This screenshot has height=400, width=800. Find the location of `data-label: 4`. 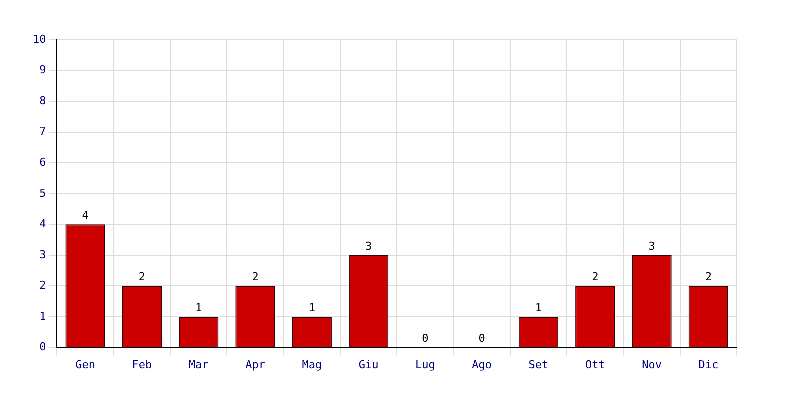

data-label: 4 is located at coordinates (86, 215).